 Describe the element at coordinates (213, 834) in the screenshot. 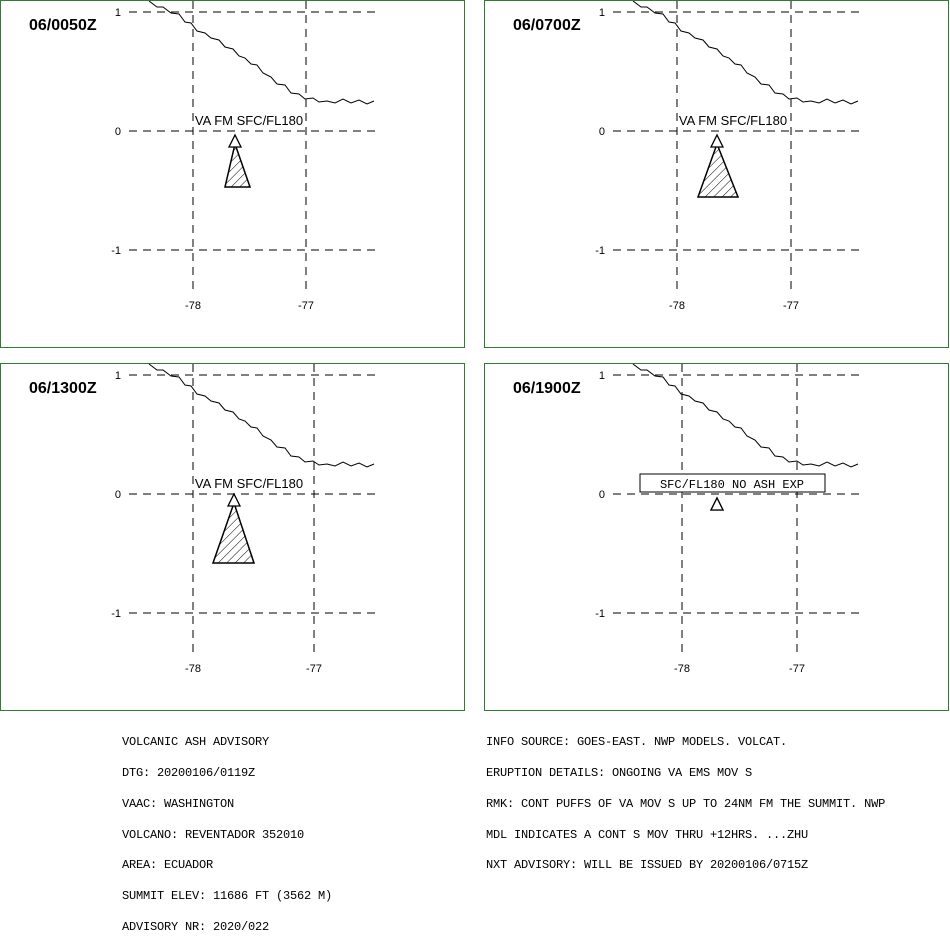

I see `advisory-line: VOLCANO: REVENTADOR 352010` at that location.